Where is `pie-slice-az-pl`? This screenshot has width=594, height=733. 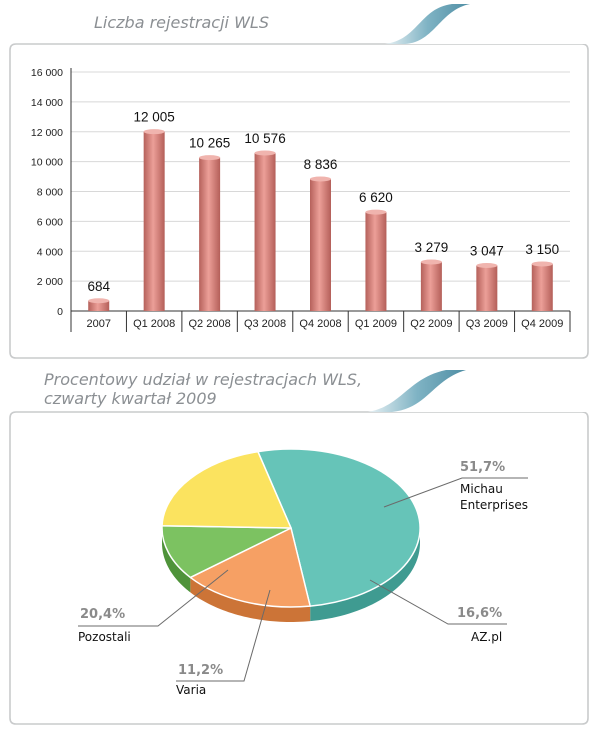
pie-slice-az-pl is located at coordinates (250, 567).